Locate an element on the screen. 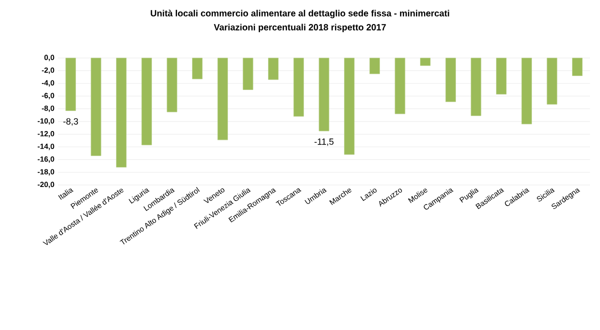  data-label: -11,5 is located at coordinates (324, 142).